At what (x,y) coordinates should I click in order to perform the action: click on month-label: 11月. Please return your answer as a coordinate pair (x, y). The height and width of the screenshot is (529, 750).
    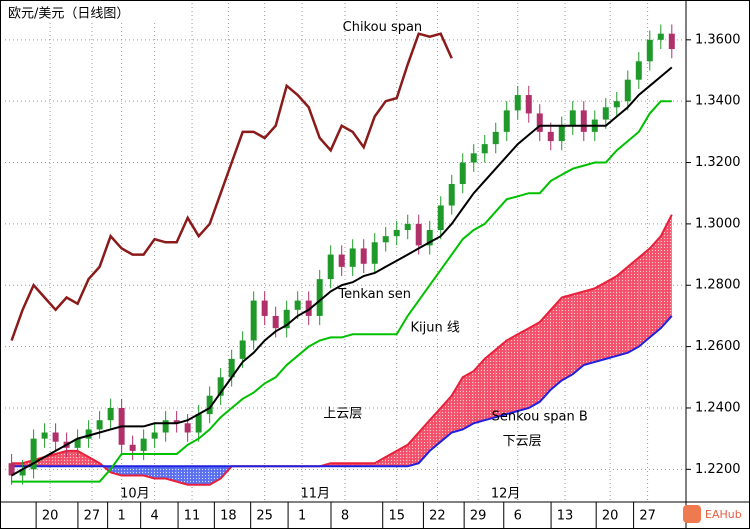
    Looking at the image, I should click on (316, 494).